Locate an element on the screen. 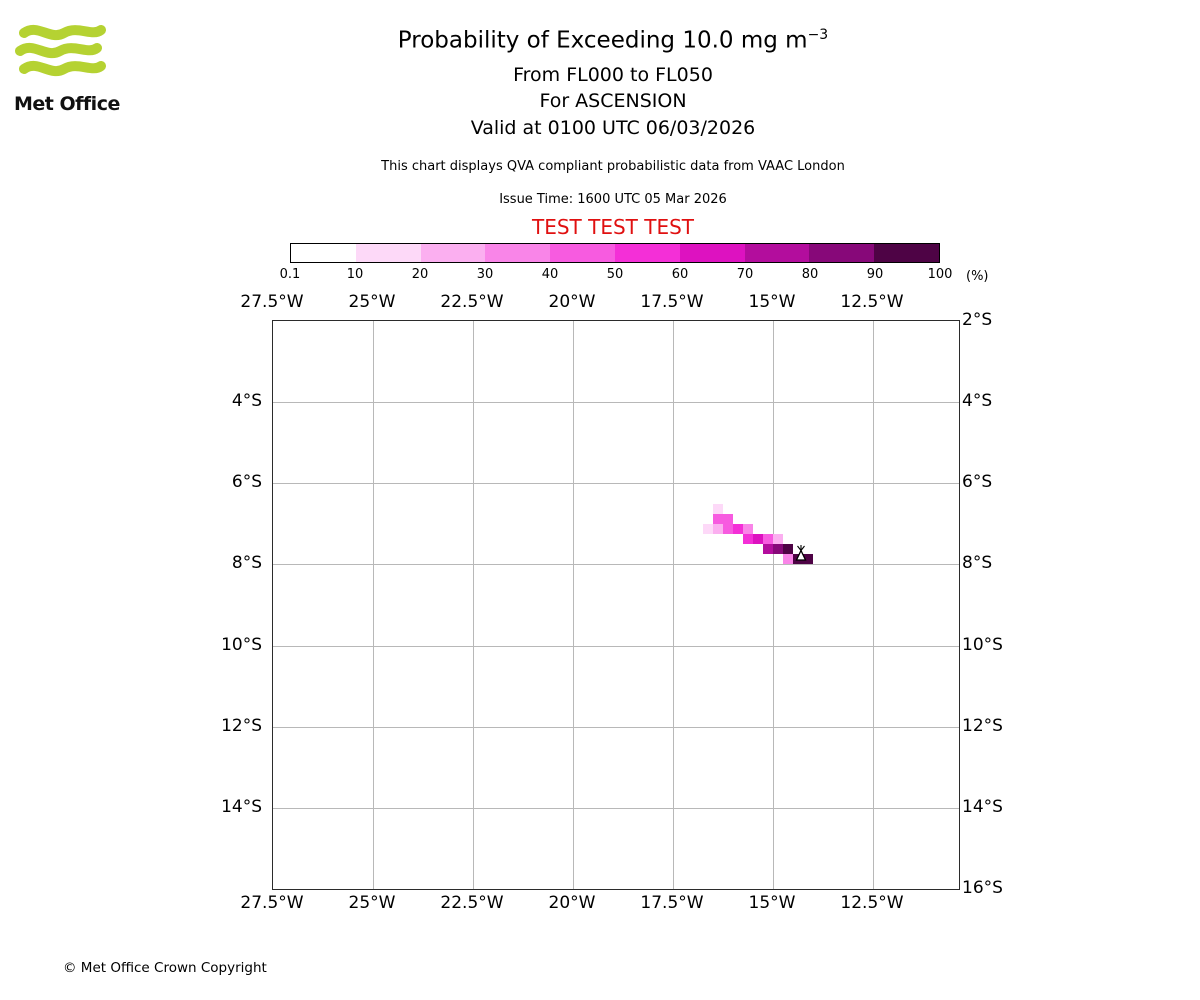 The height and width of the screenshot is (1000, 1200). latitude-tick-label: 2°S is located at coordinates (977, 320).